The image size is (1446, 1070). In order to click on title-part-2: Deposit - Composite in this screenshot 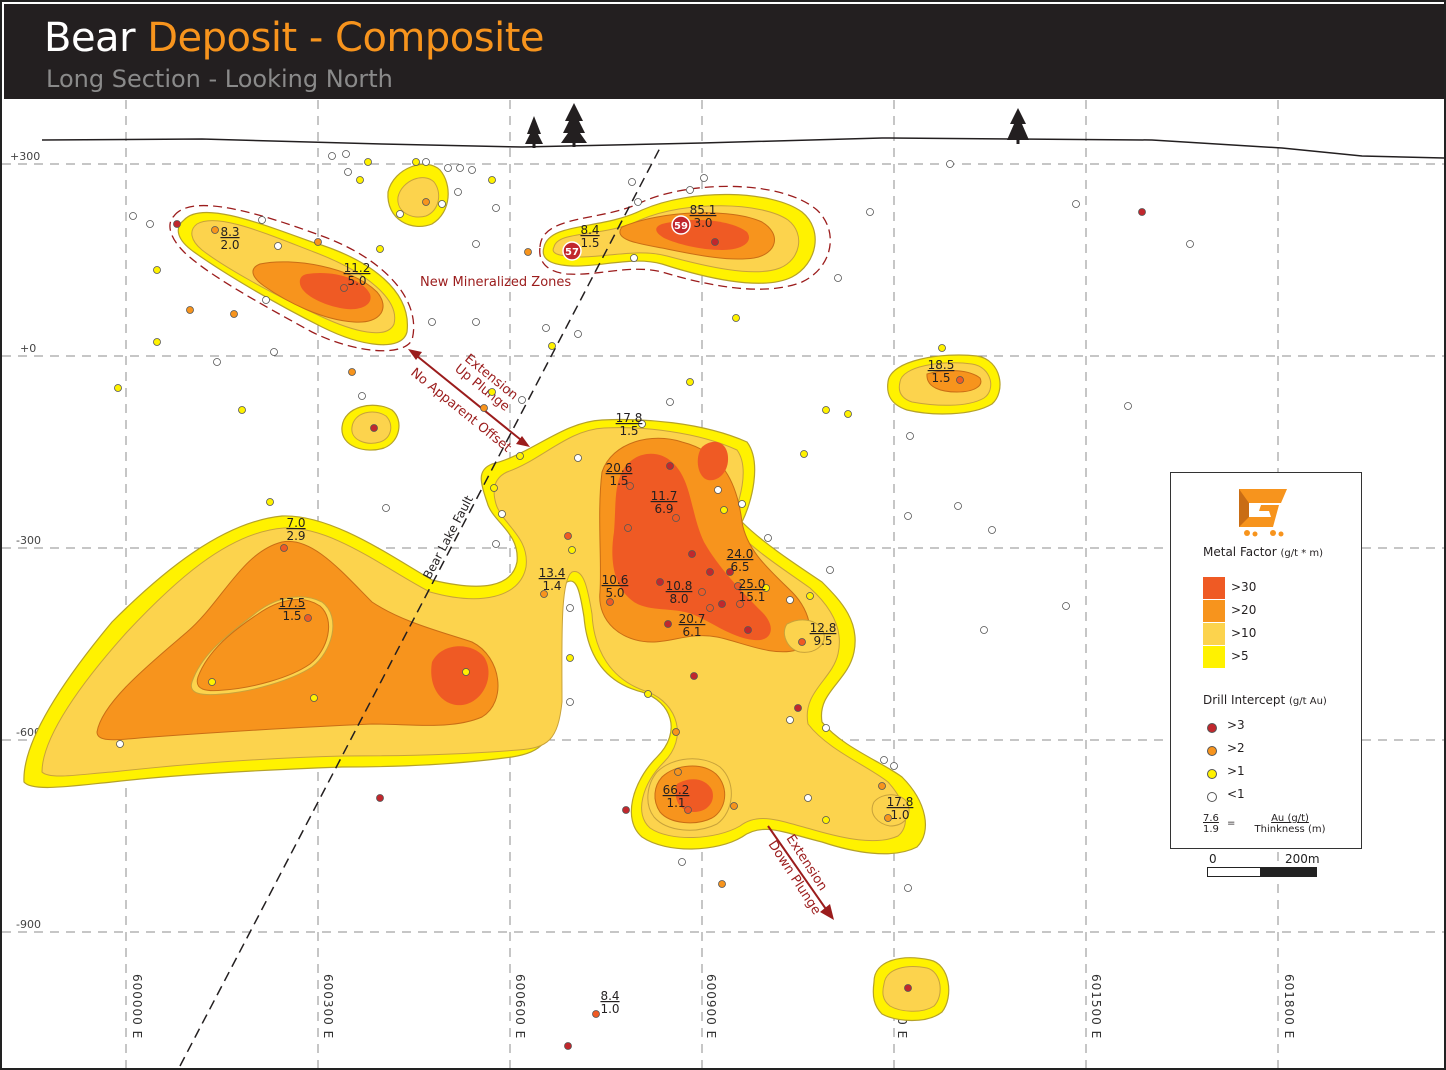, I will do `click(345, 38)`.